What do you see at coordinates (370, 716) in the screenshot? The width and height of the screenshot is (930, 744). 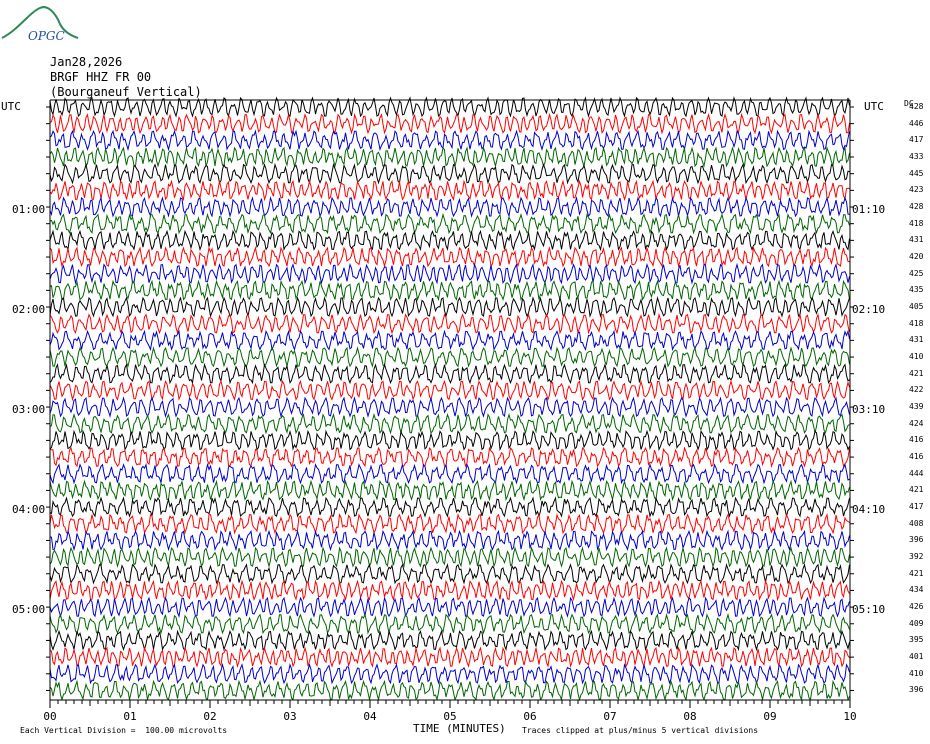 I see `x-tick-label: 04` at bounding box center [370, 716].